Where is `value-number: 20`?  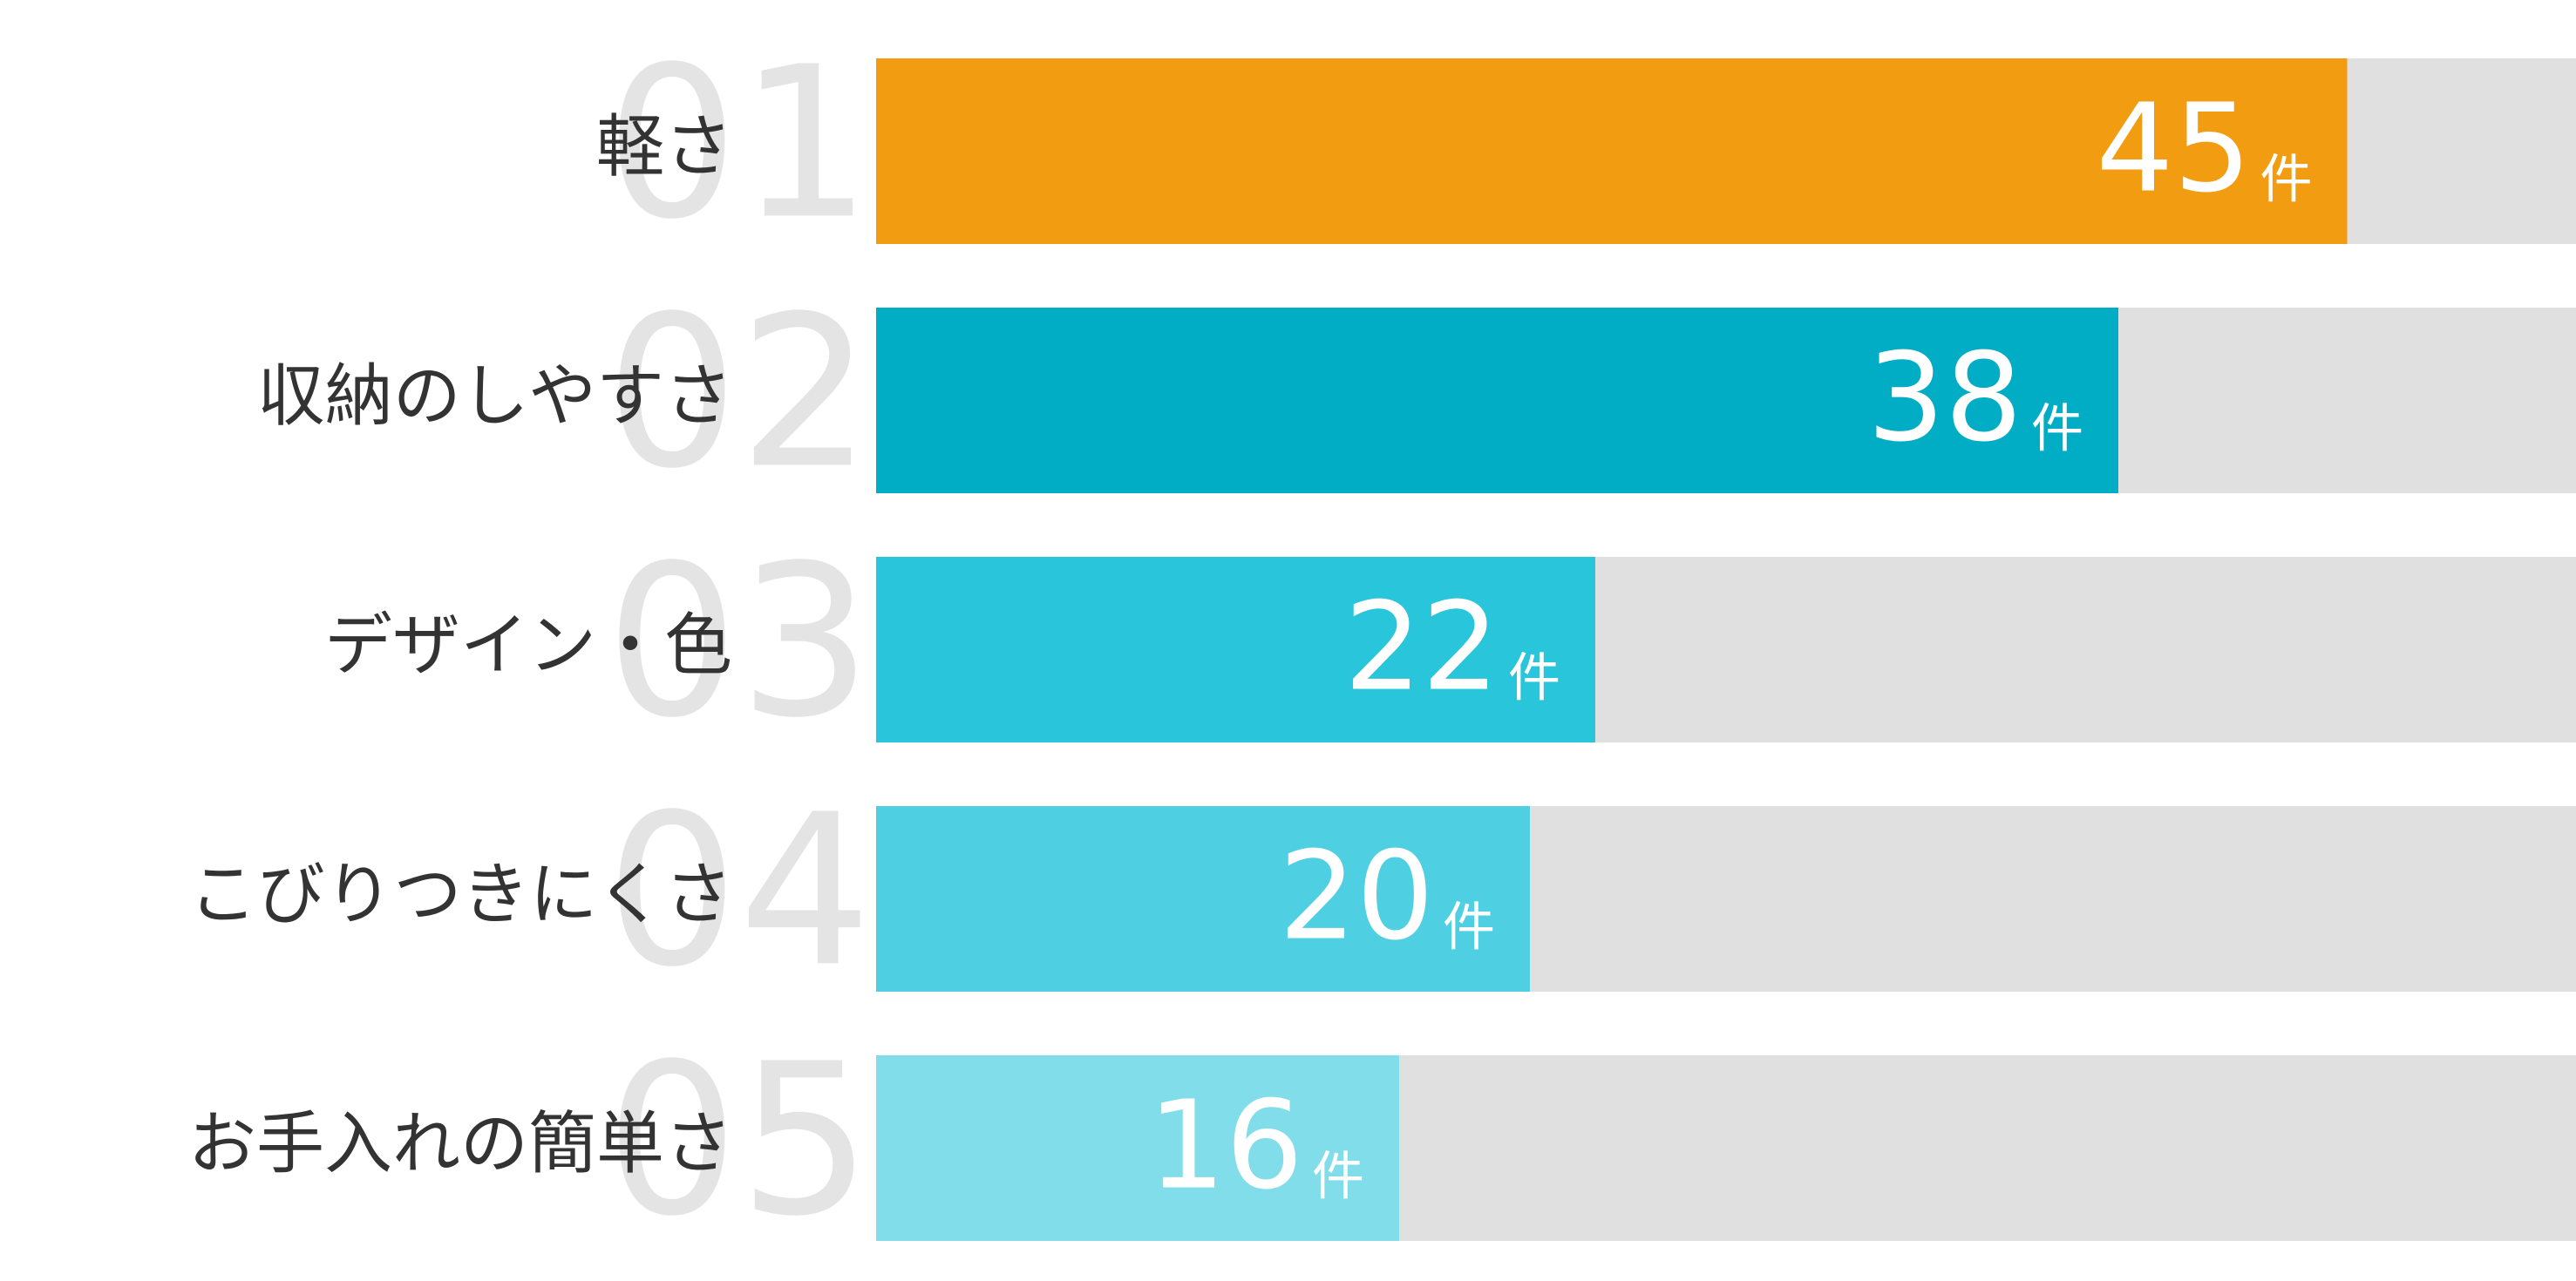 value-number: 20 is located at coordinates (1356, 896).